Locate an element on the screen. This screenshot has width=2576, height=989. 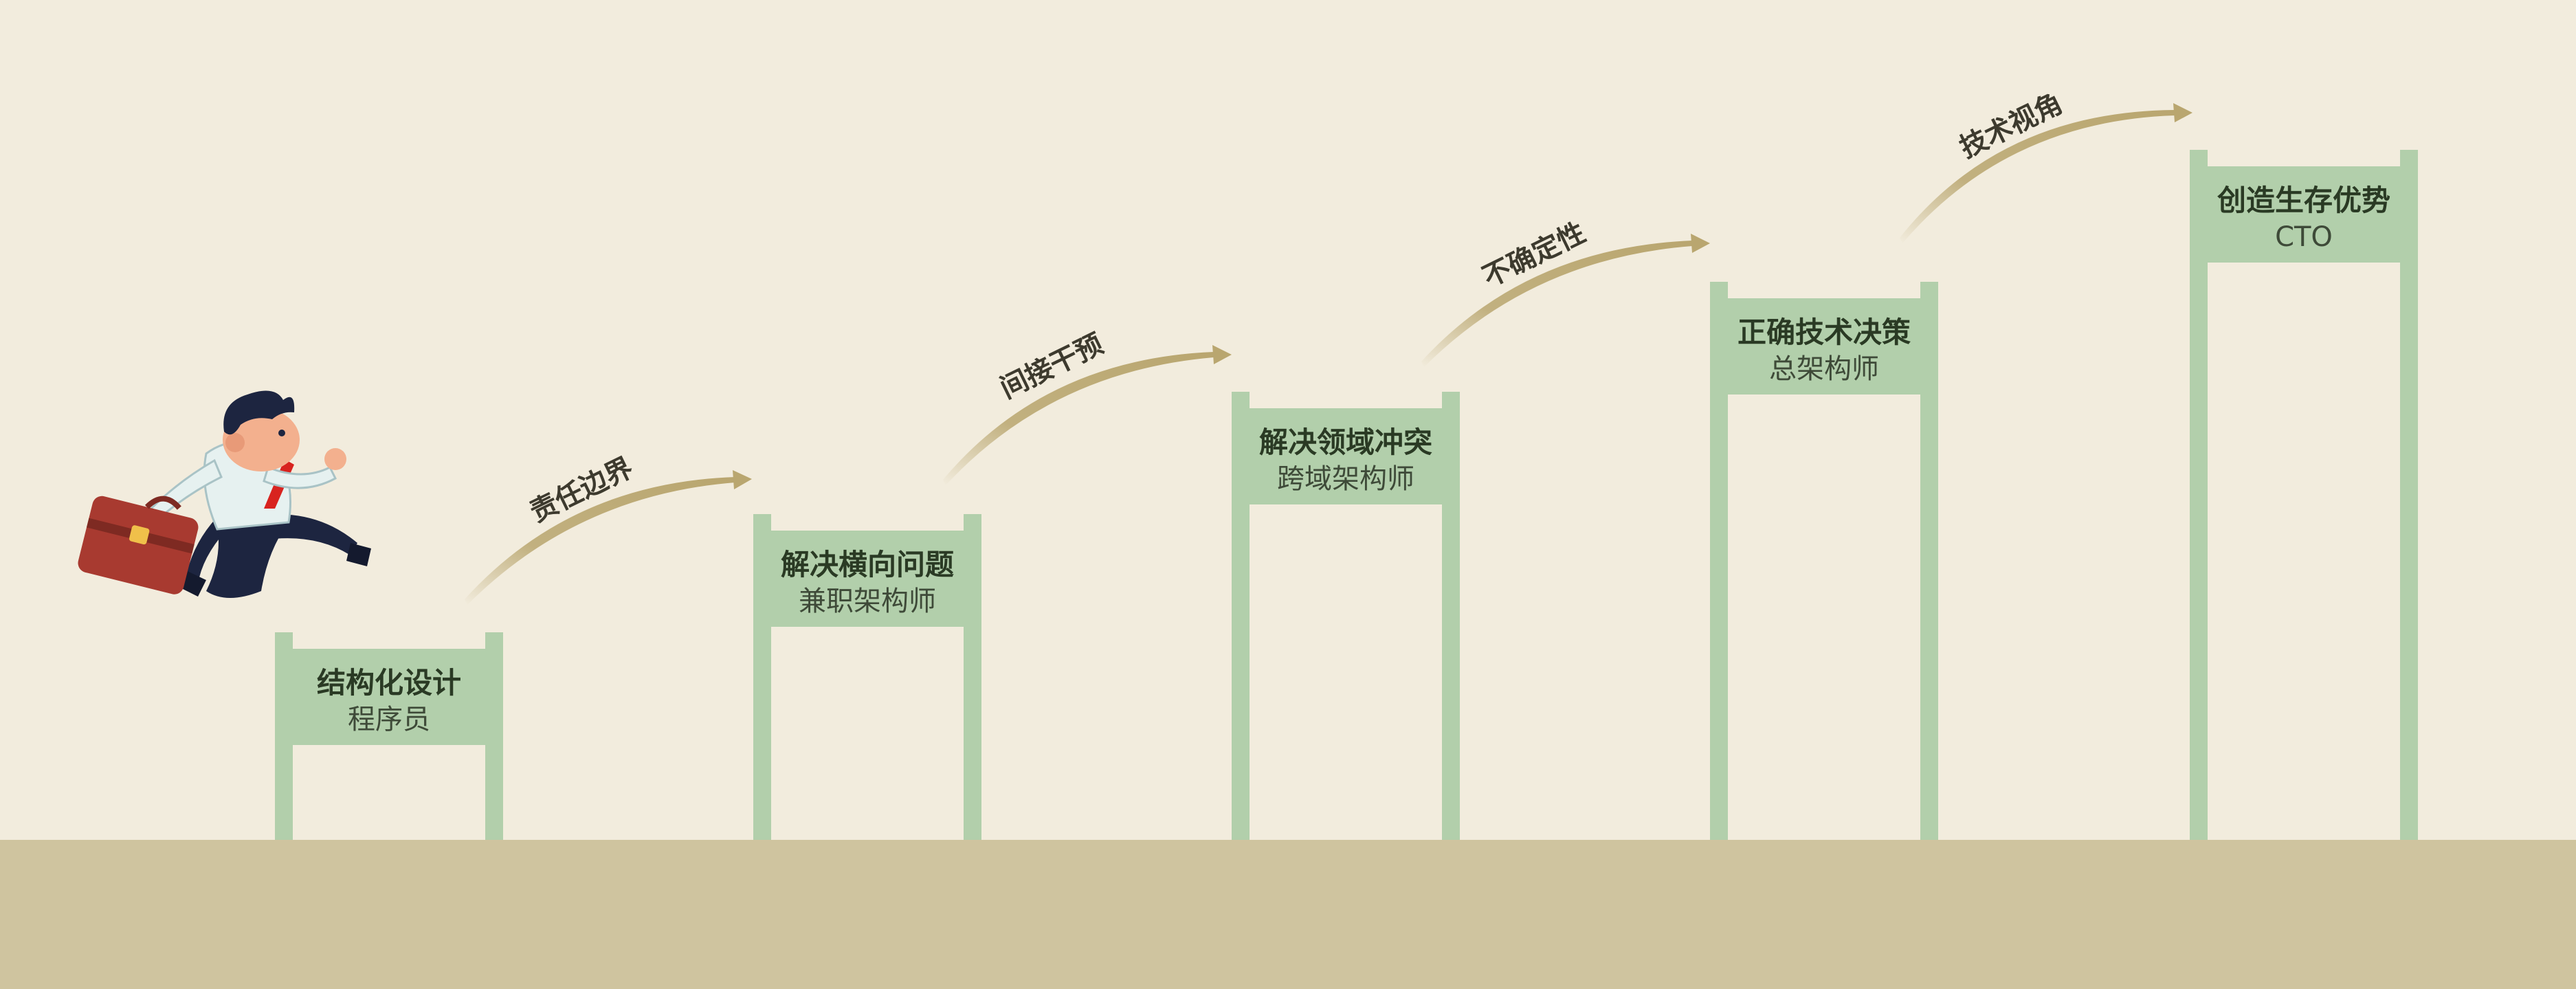
step-5-left-post is located at coordinates (2199, 497).